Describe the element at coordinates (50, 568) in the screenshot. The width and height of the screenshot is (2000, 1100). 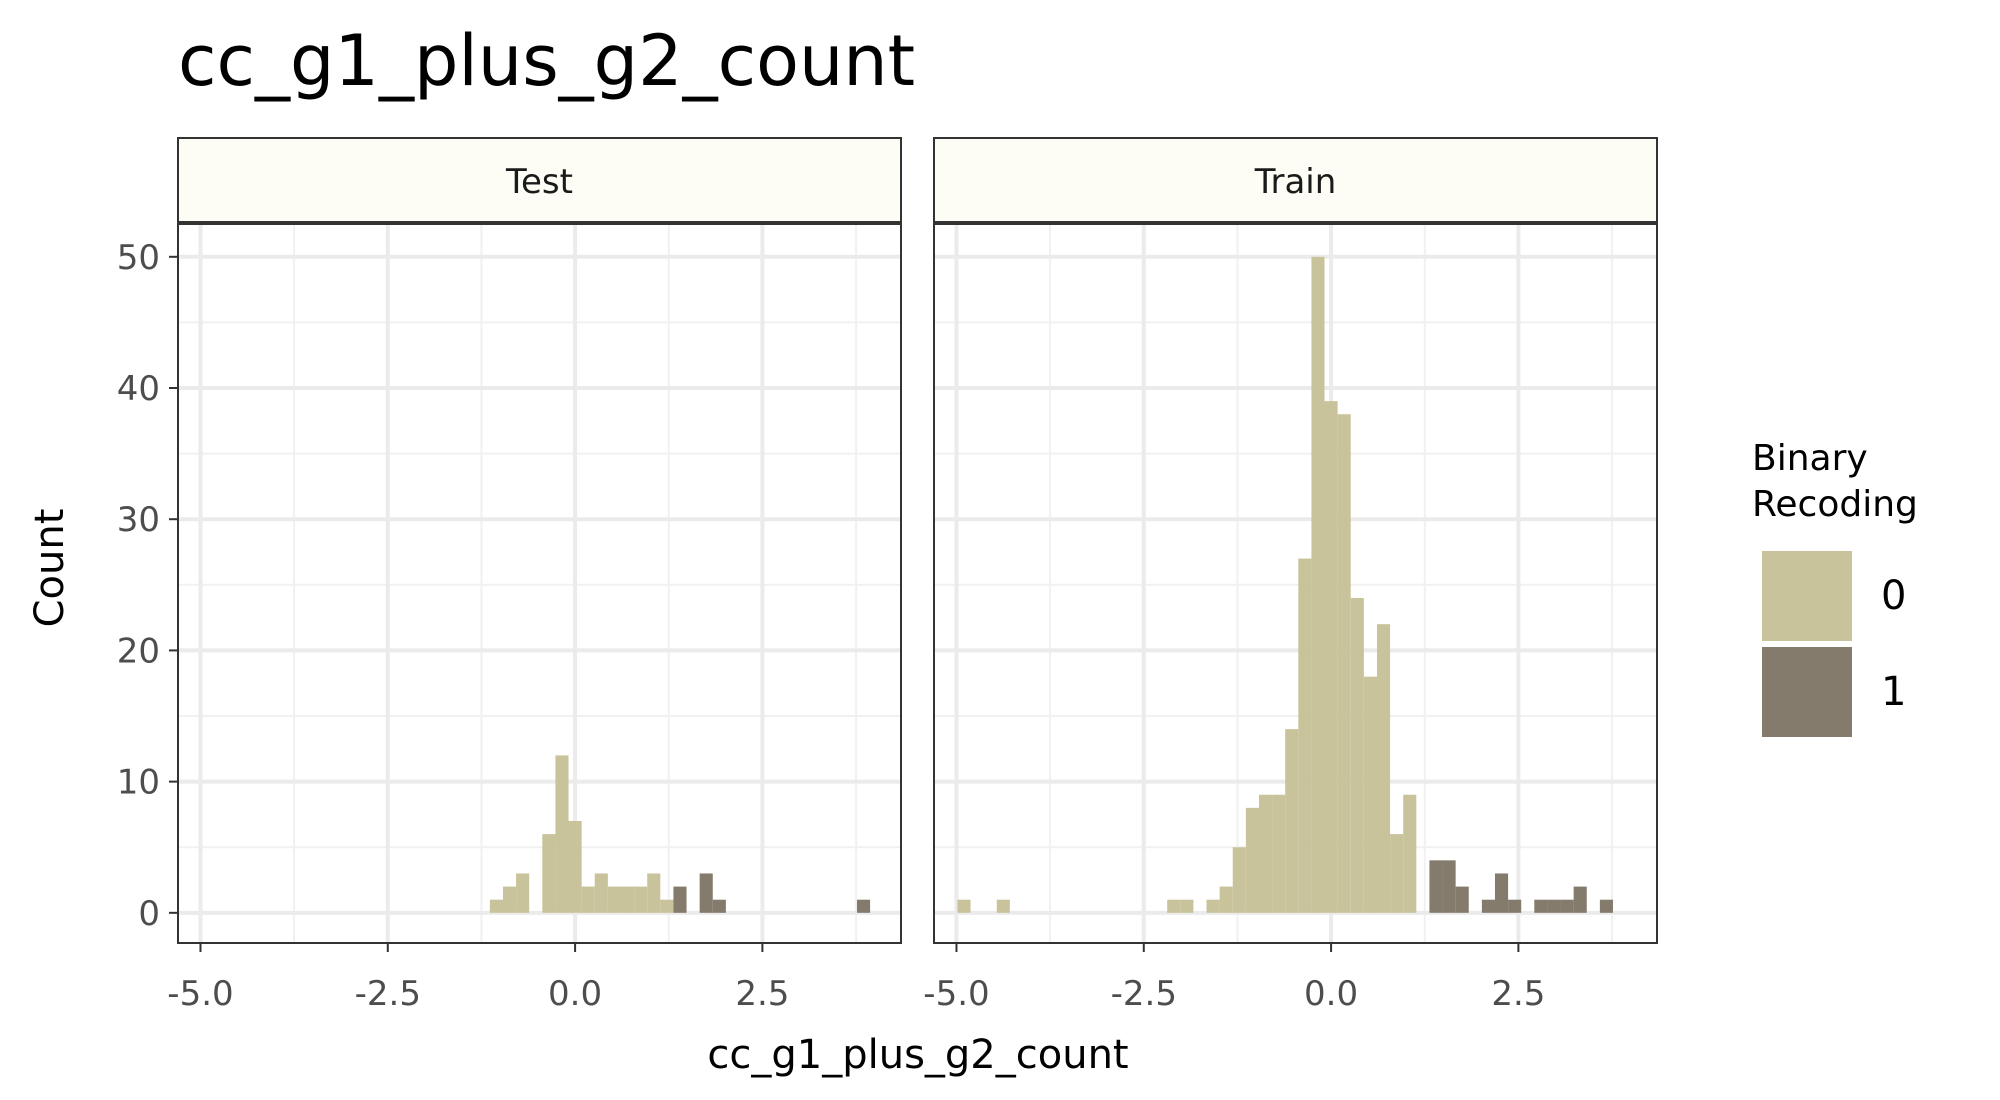
I see `y-axis-label: Count` at that location.